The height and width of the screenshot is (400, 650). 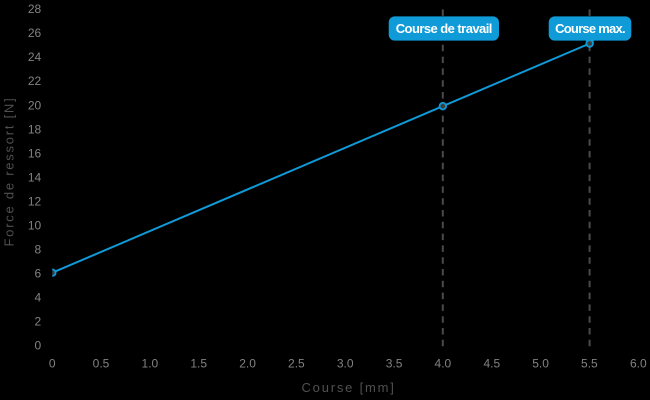 What do you see at coordinates (35, 153) in the screenshot?
I see `svg-text: 16` at bounding box center [35, 153].